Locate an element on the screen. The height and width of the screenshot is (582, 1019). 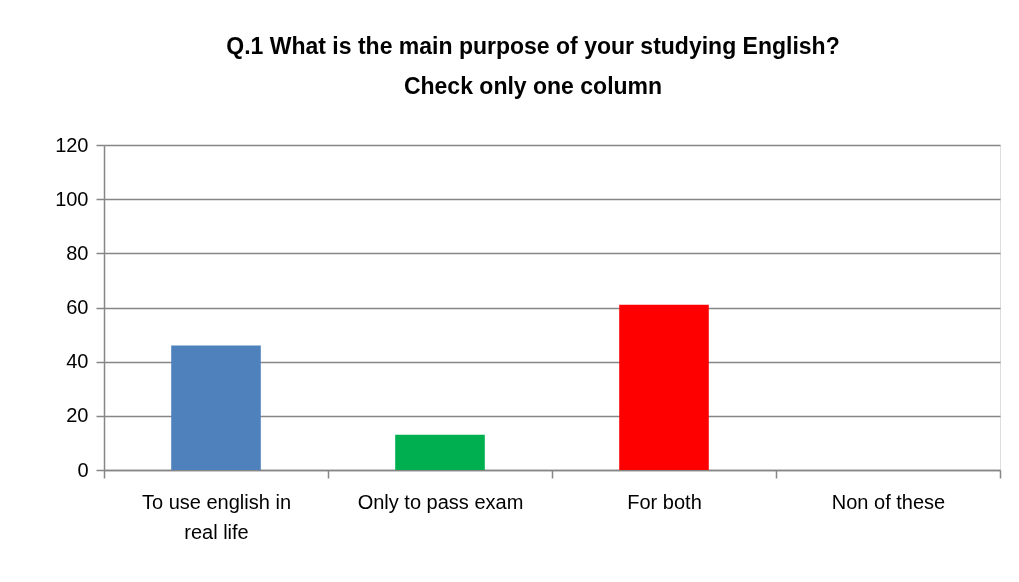
y-tick-label: 80 is located at coordinates (77, 252).